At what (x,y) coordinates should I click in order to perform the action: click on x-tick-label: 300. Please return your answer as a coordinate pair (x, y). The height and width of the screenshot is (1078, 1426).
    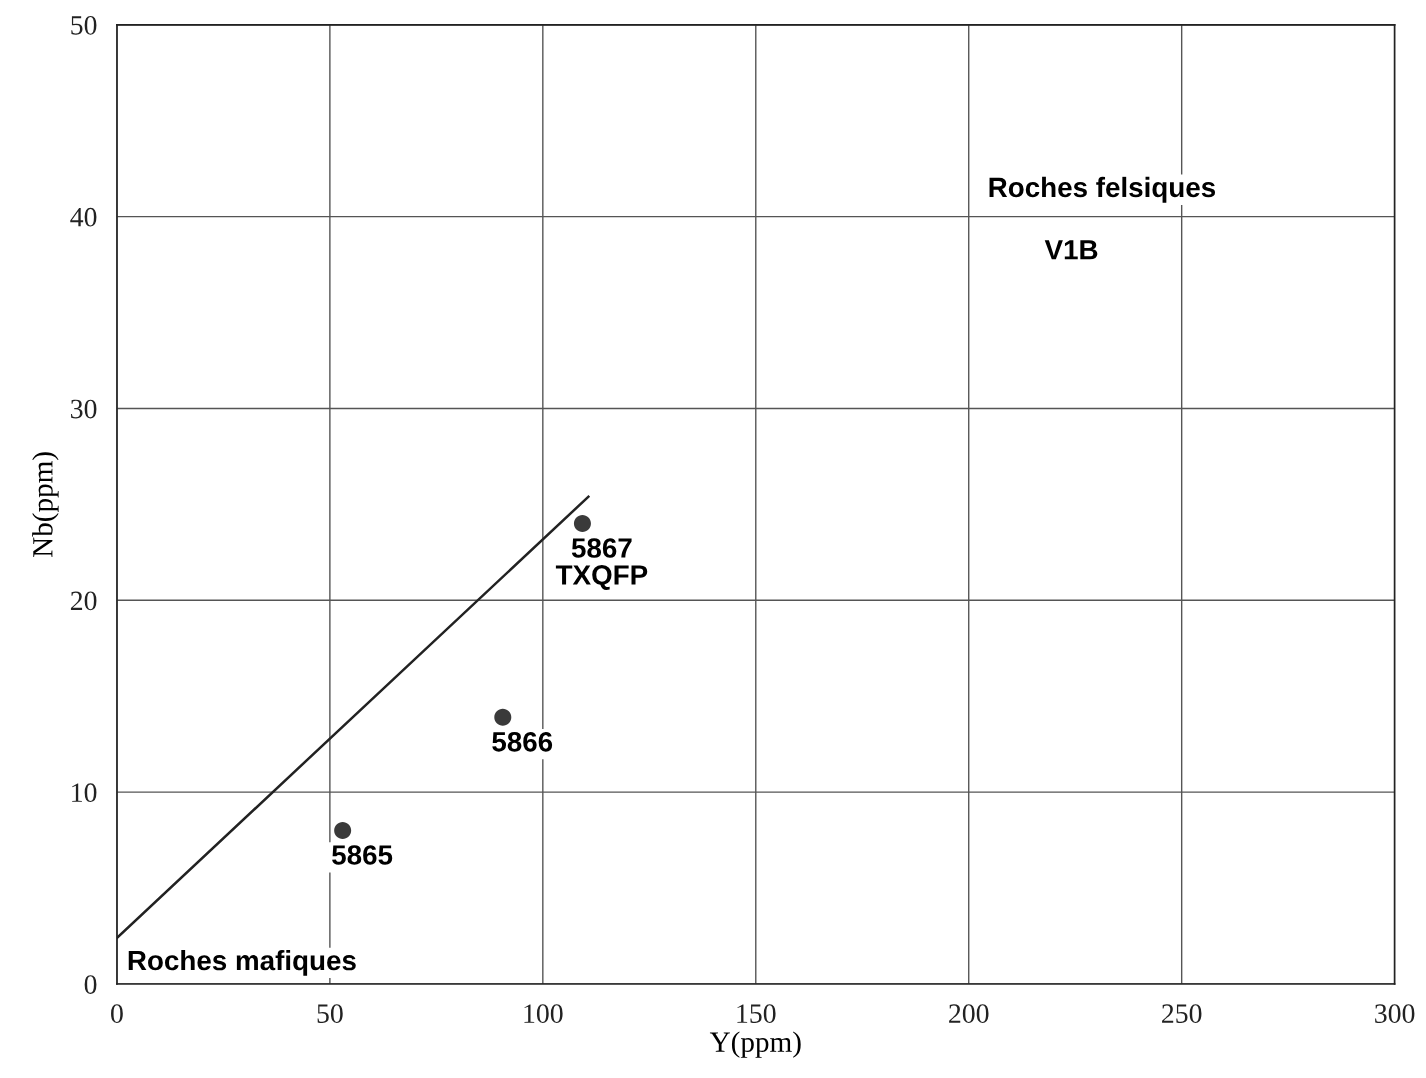
    Looking at the image, I should click on (1395, 1013).